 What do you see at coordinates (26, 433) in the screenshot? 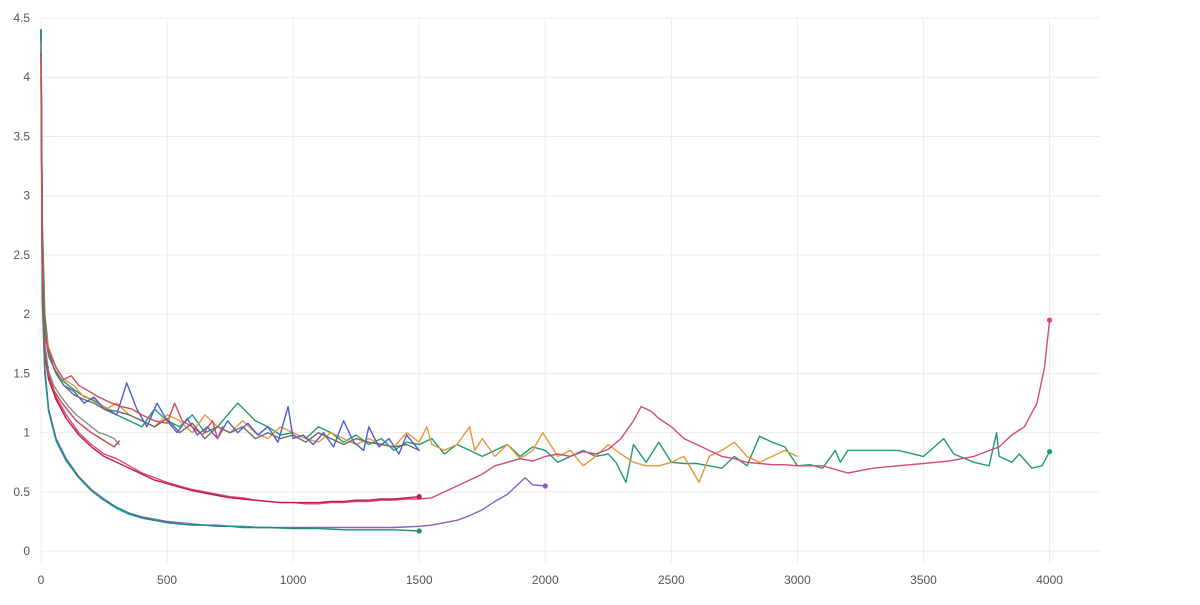
I see `y-tick-label: 1` at bounding box center [26, 433].